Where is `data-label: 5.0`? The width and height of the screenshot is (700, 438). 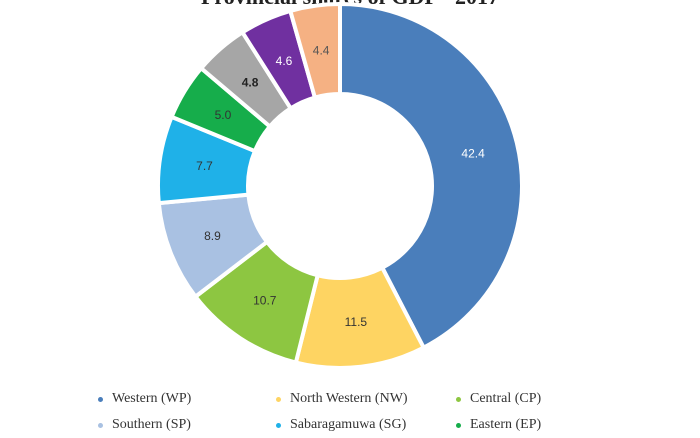
data-label: 5.0 is located at coordinates (223, 115).